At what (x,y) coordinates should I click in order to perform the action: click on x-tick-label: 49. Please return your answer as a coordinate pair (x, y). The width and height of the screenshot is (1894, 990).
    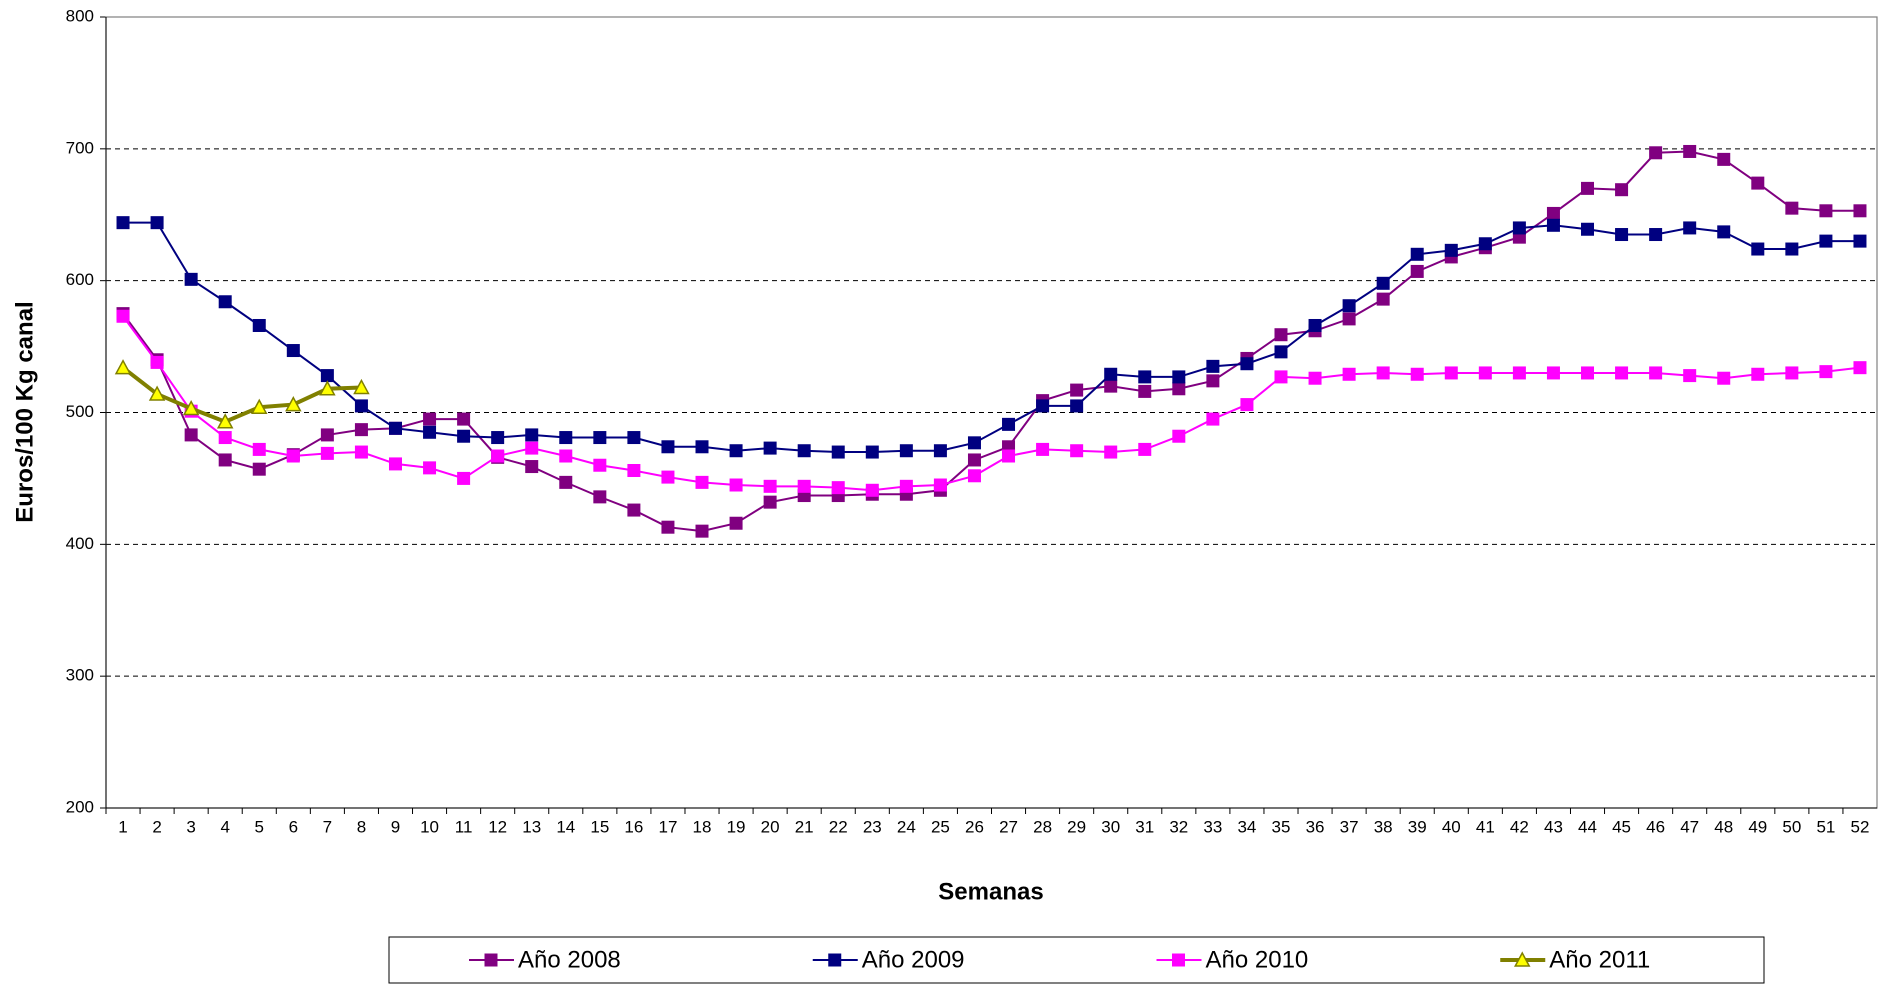
    Looking at the image, I should click on (1757, 826).